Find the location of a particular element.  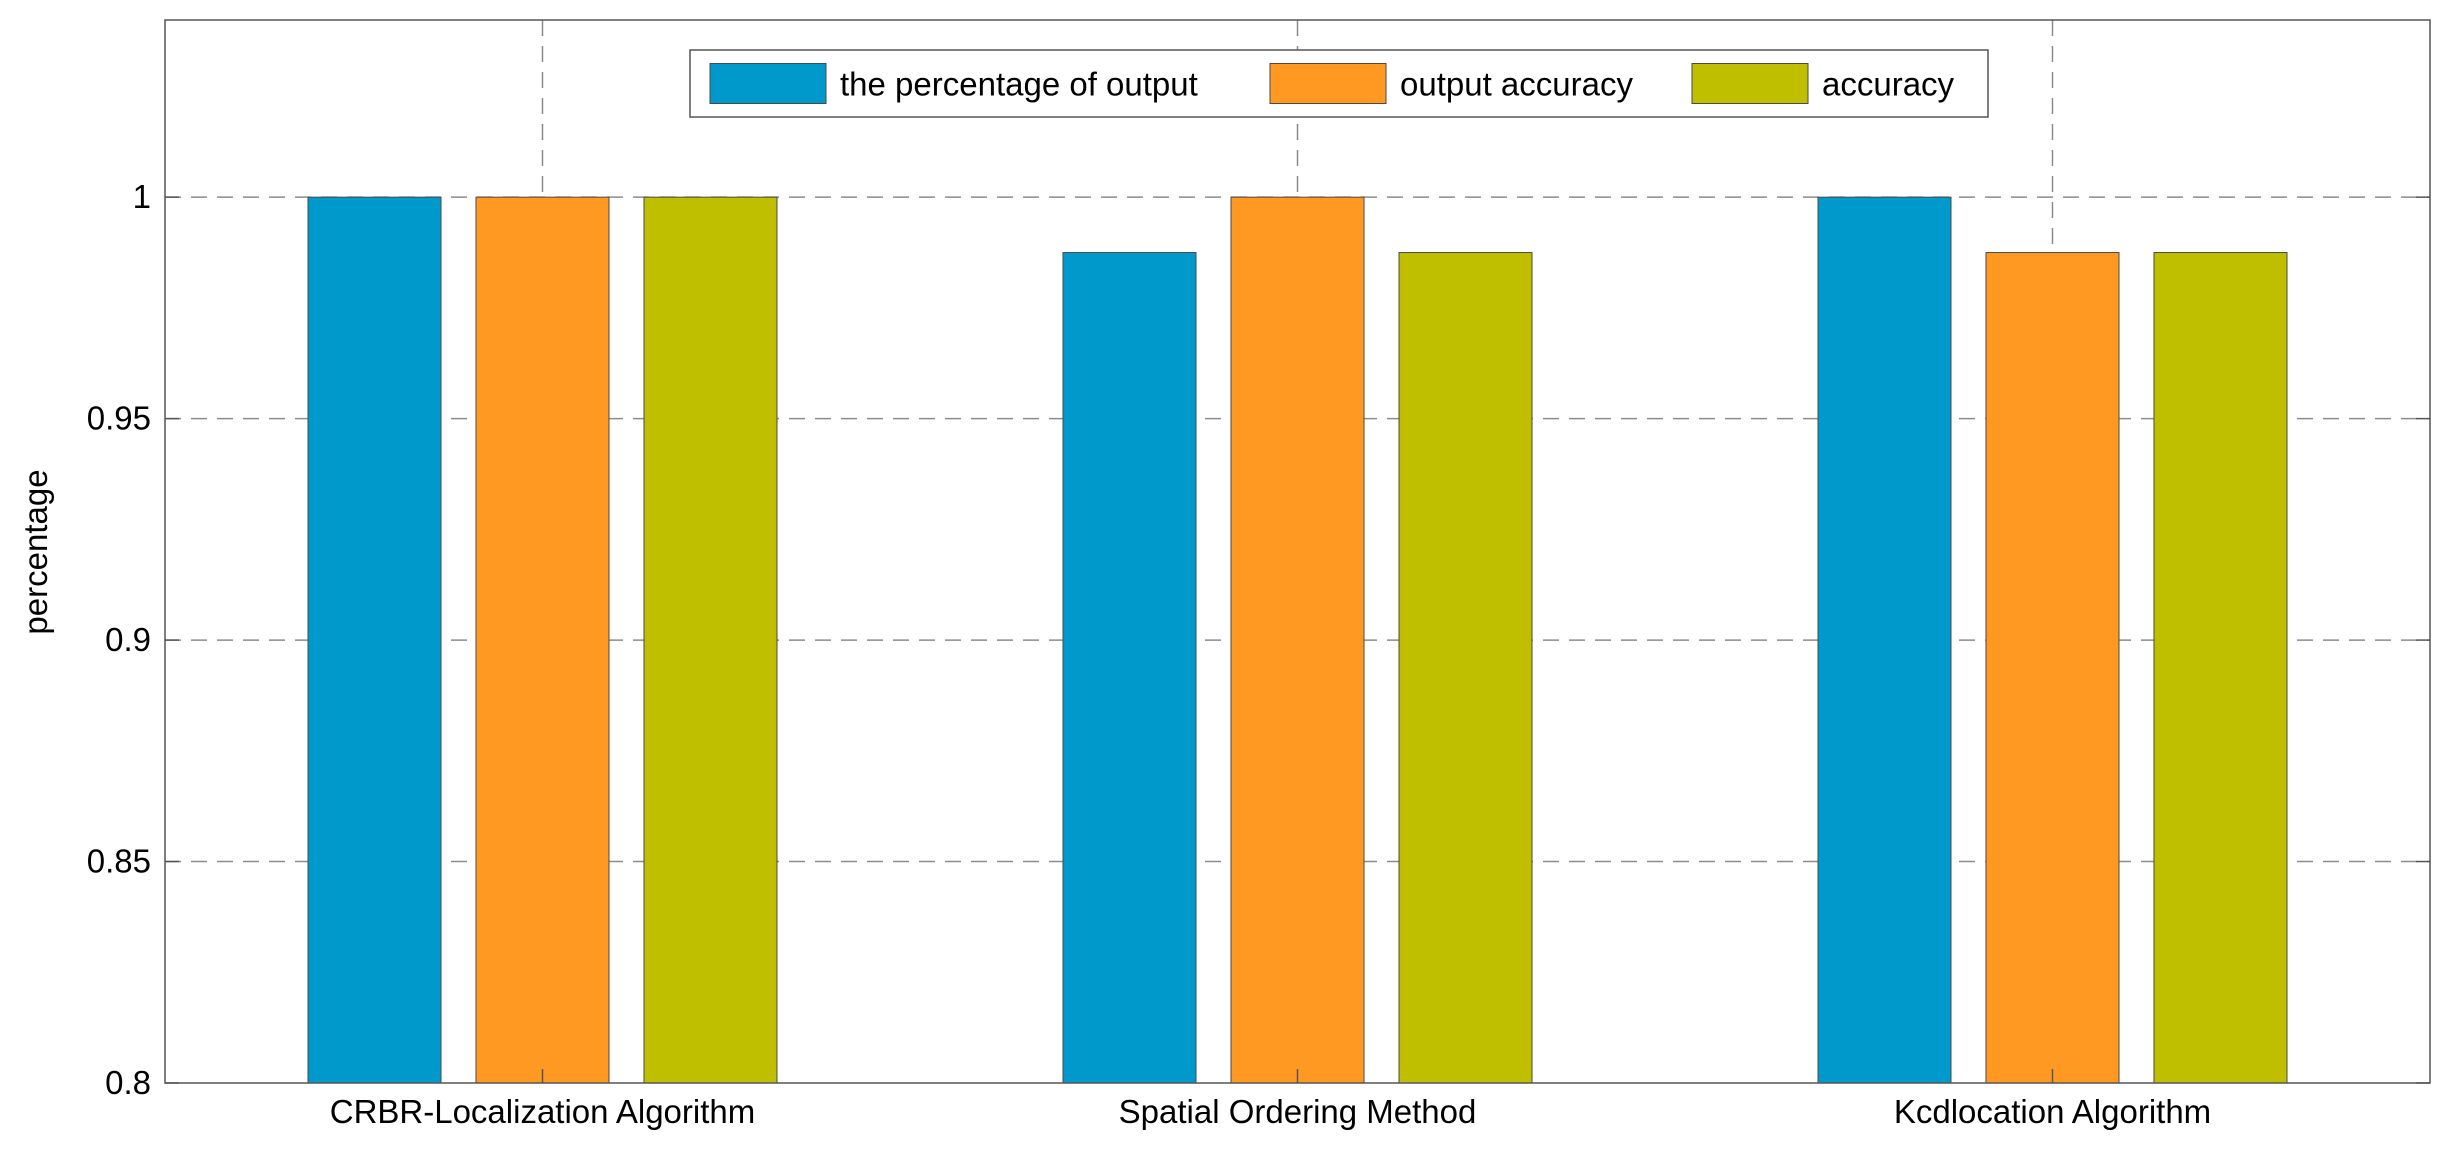

y-tick-label: 0.85 is located at coordinates (119, 861).